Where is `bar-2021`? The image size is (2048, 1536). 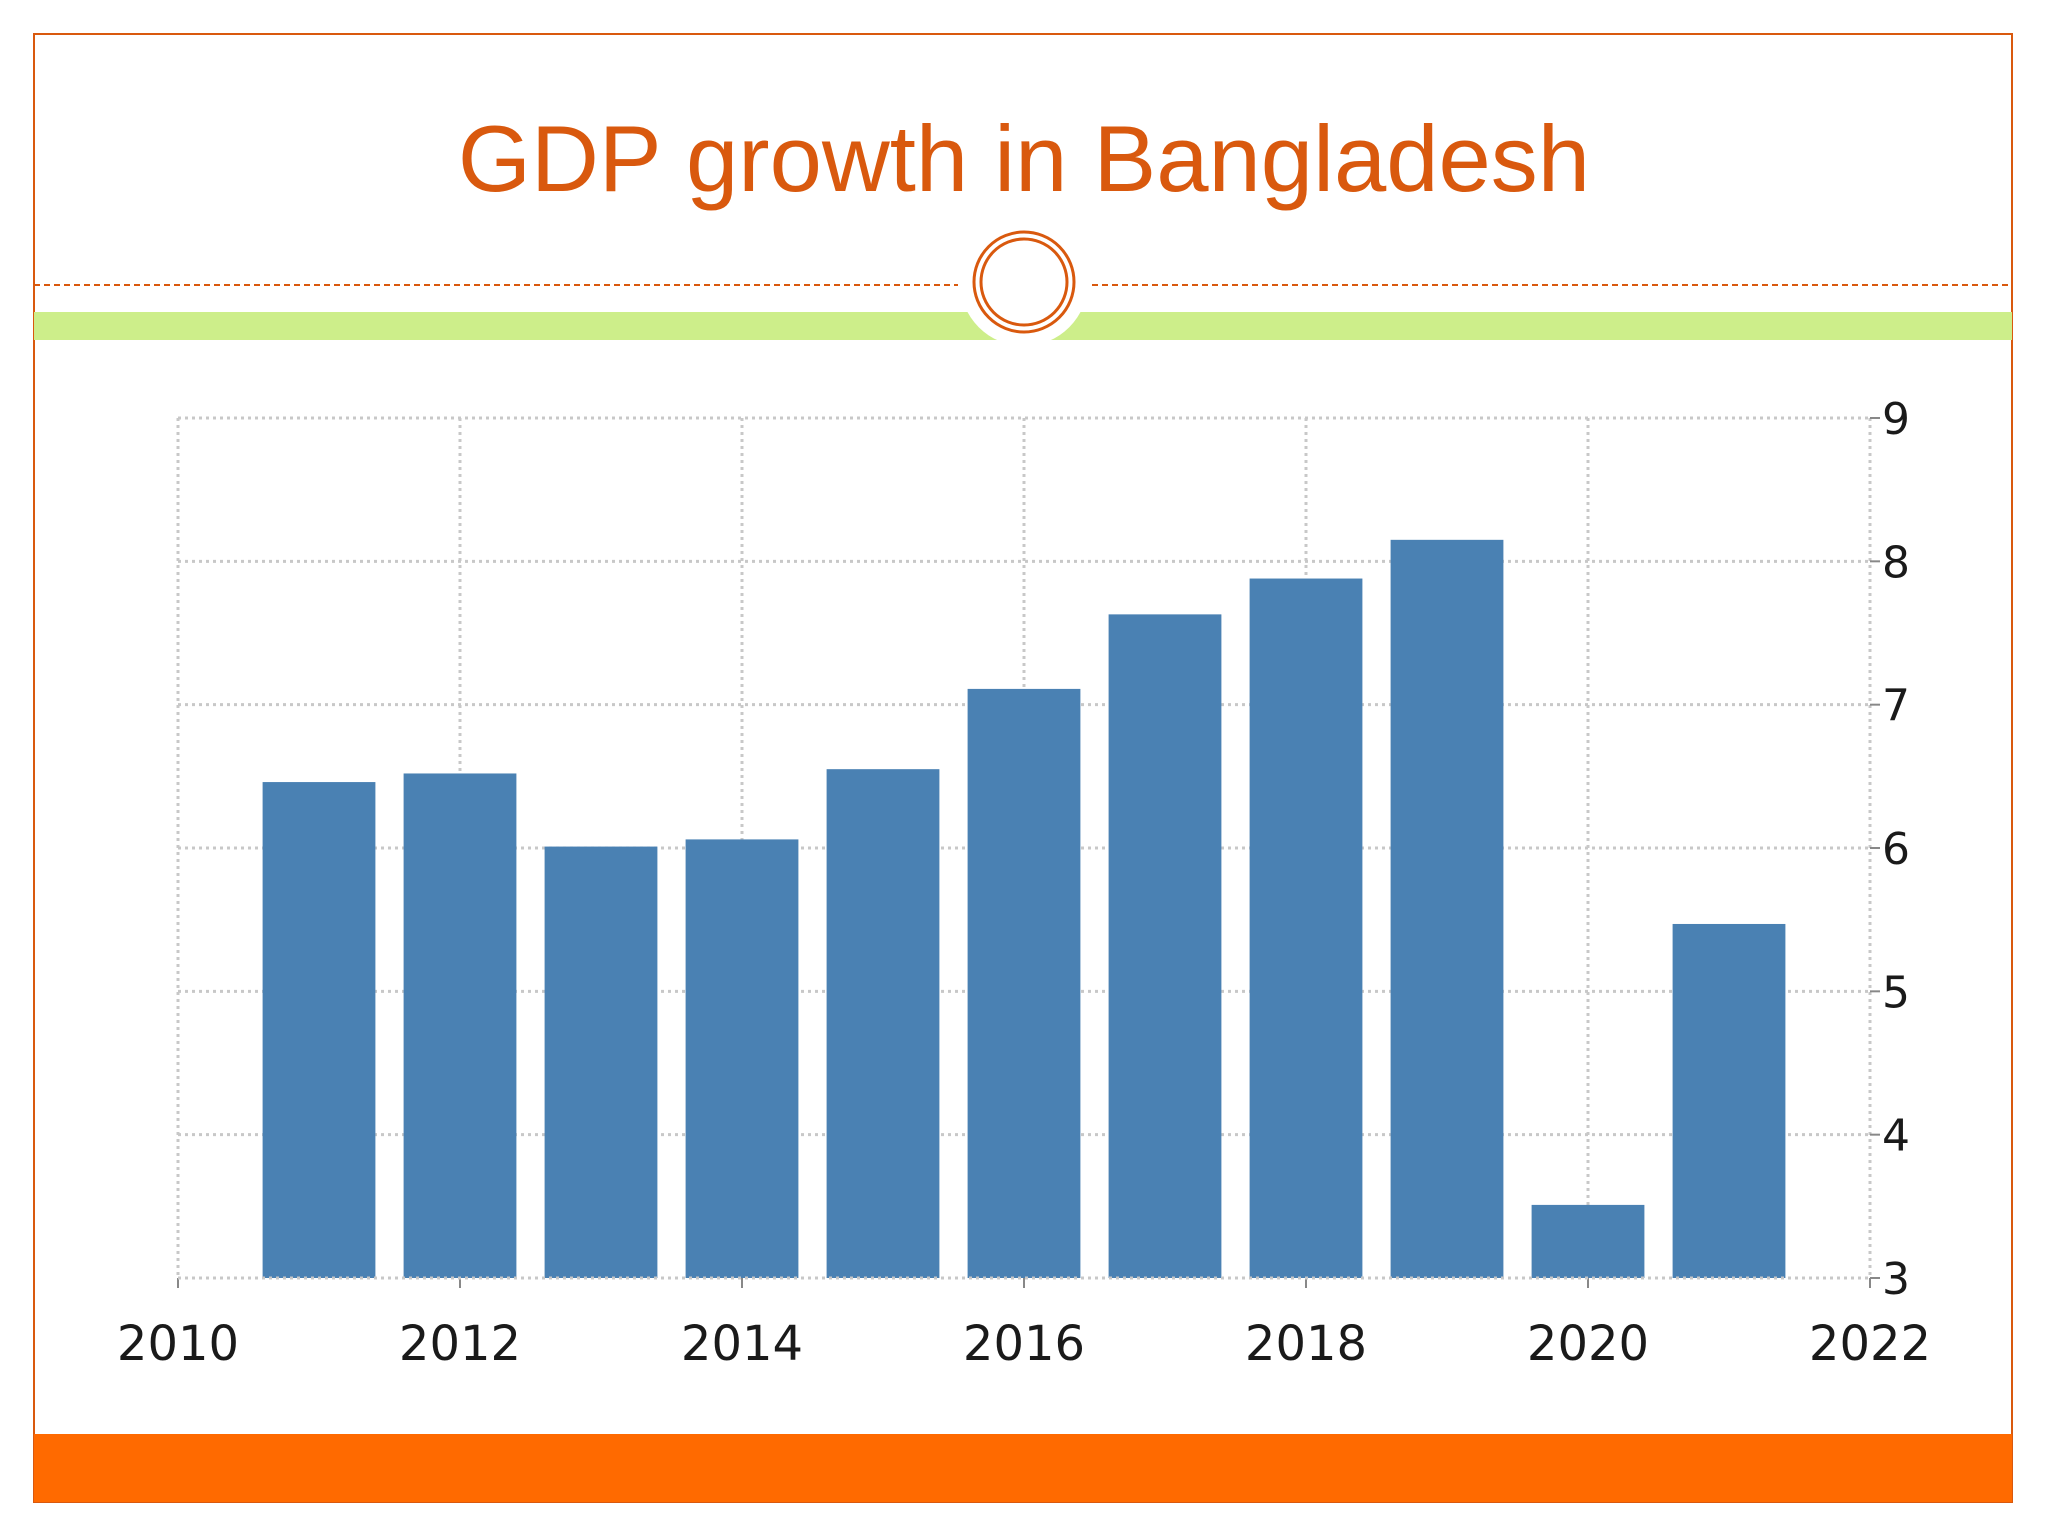 bar-2021 is located at coordinates (1729, 1100).